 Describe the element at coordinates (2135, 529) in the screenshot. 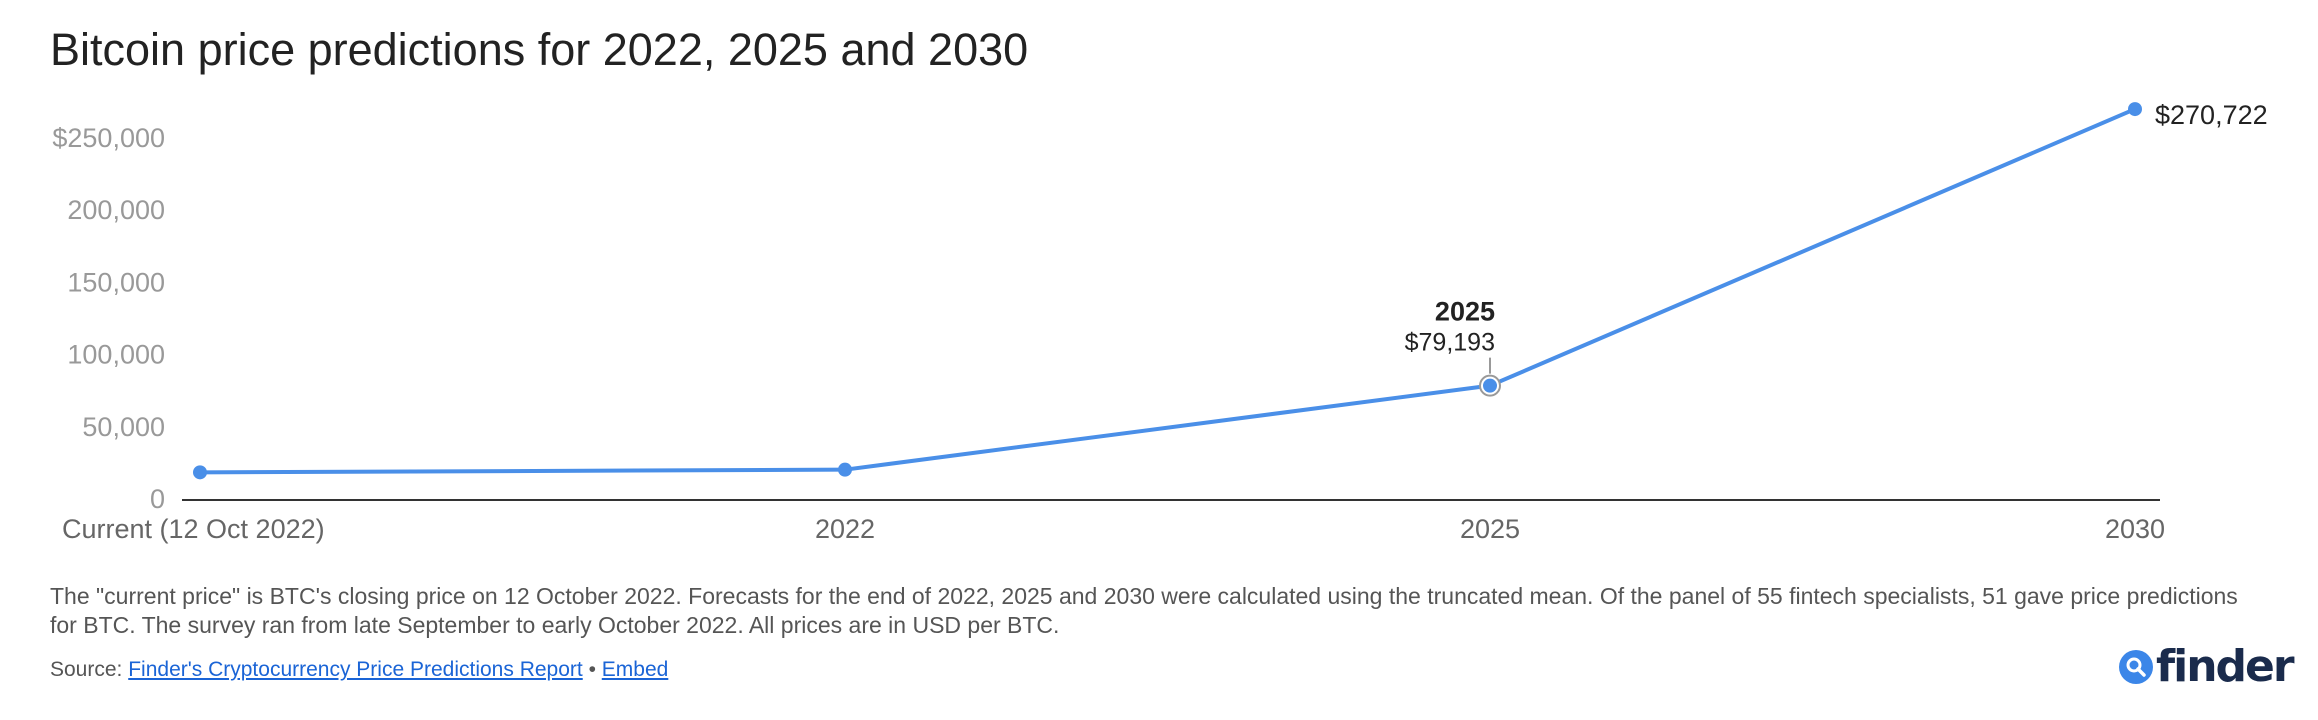

I see `x-tick-label: 2030` at that location.